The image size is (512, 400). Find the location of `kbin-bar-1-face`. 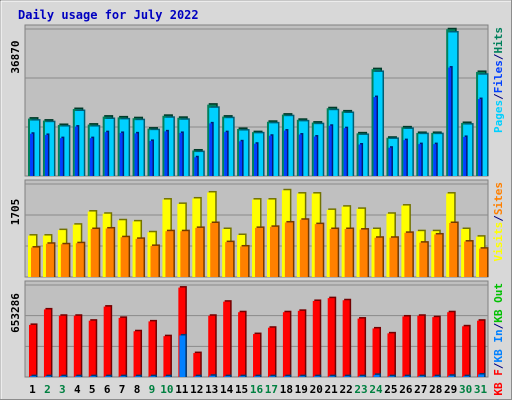

kbin-bar-1-face is located at coordinates (33, 376).